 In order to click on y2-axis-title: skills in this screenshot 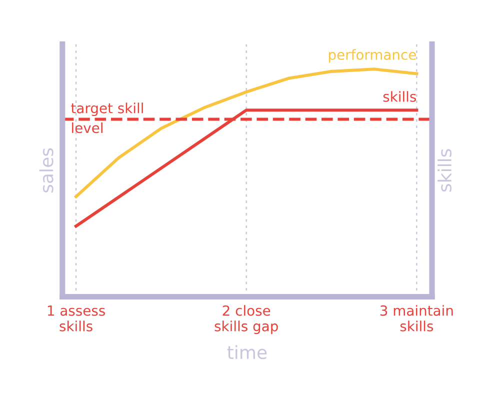, I will do `click(445, 170)`.